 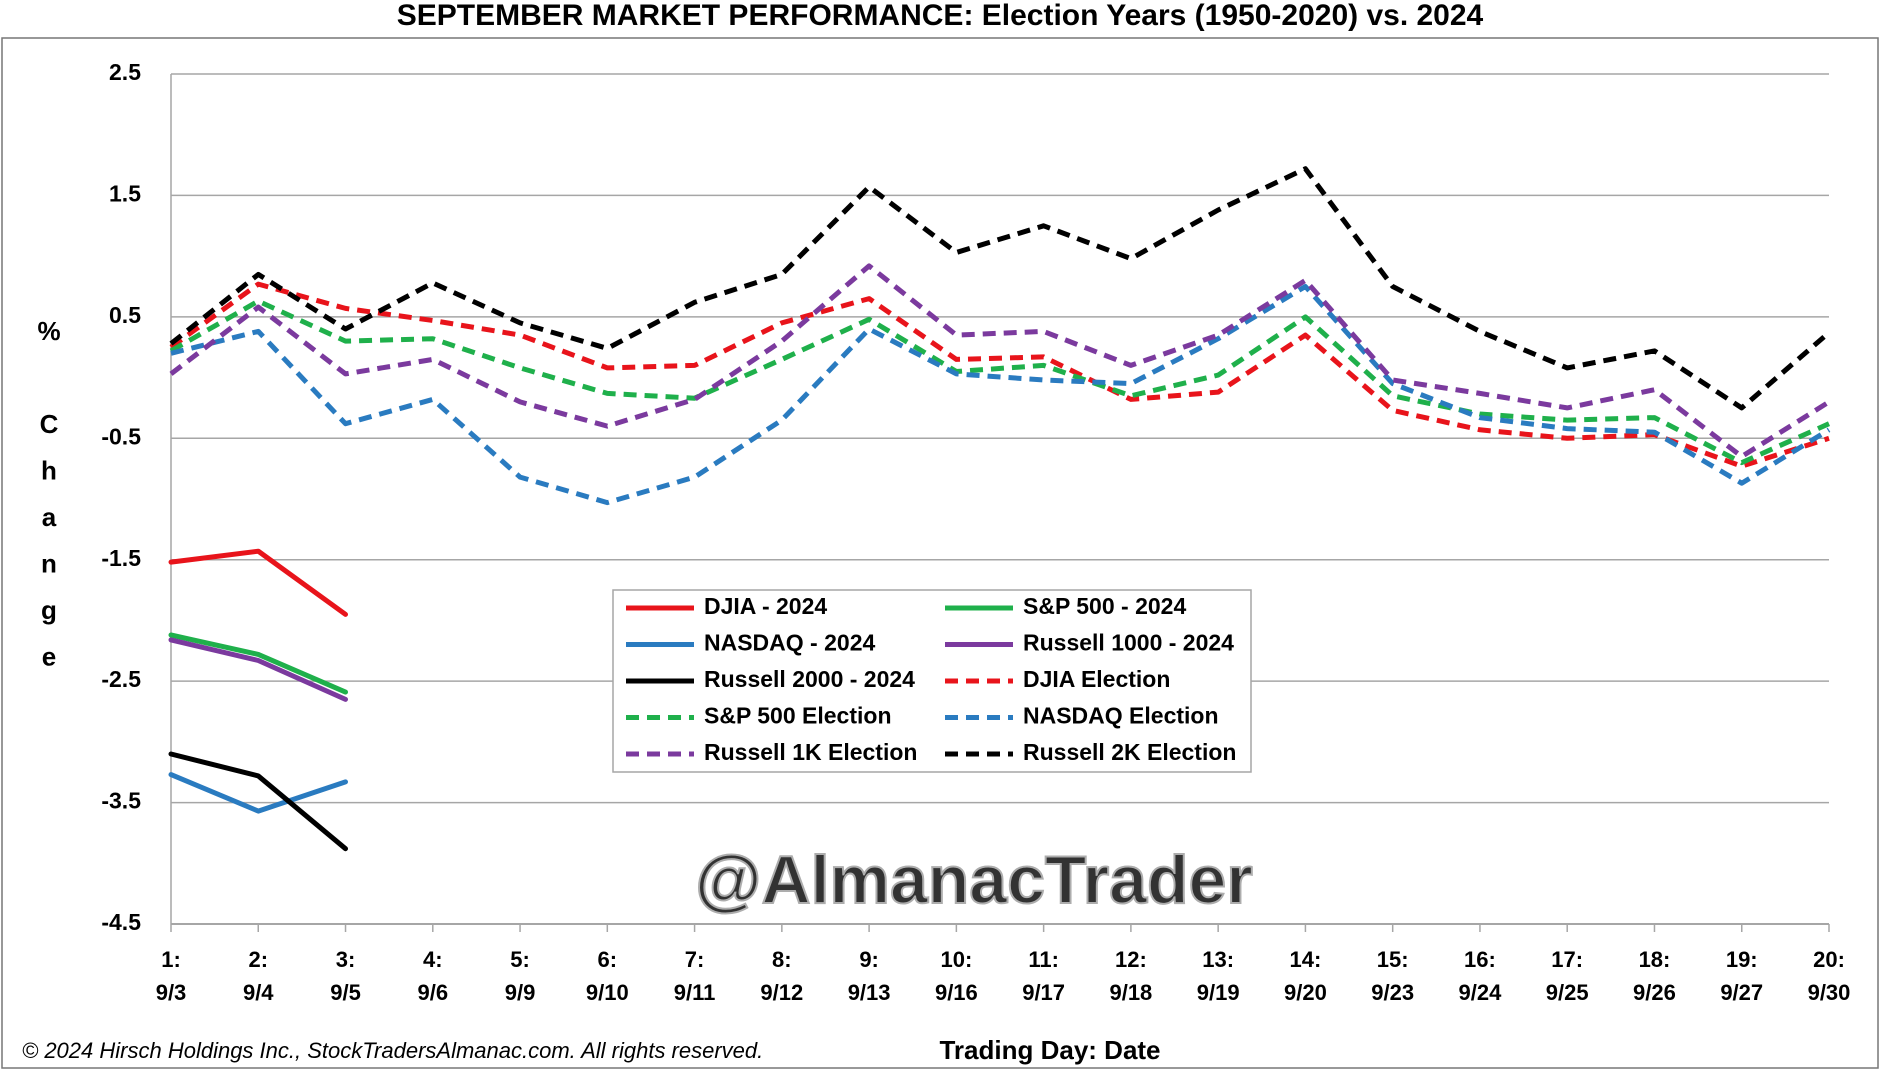 What do you see at coordinates (1218, 959) in the screenshot?
I see `x-tick-label: 13:` at bounding box center [1218, 959].